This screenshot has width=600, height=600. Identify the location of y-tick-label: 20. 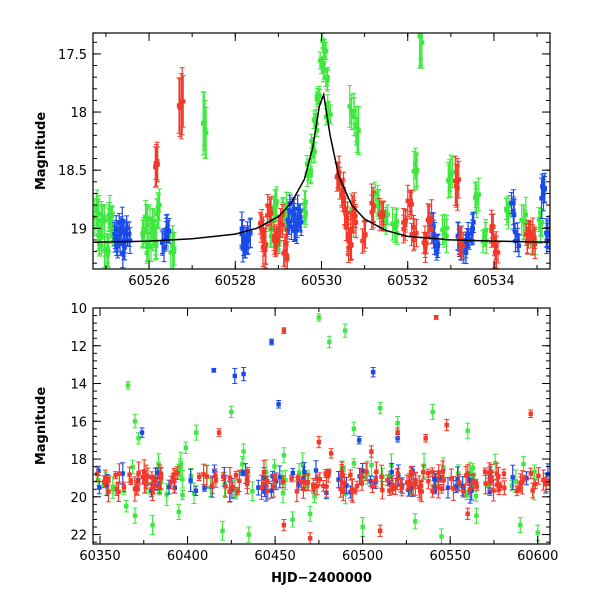
(78, 498).